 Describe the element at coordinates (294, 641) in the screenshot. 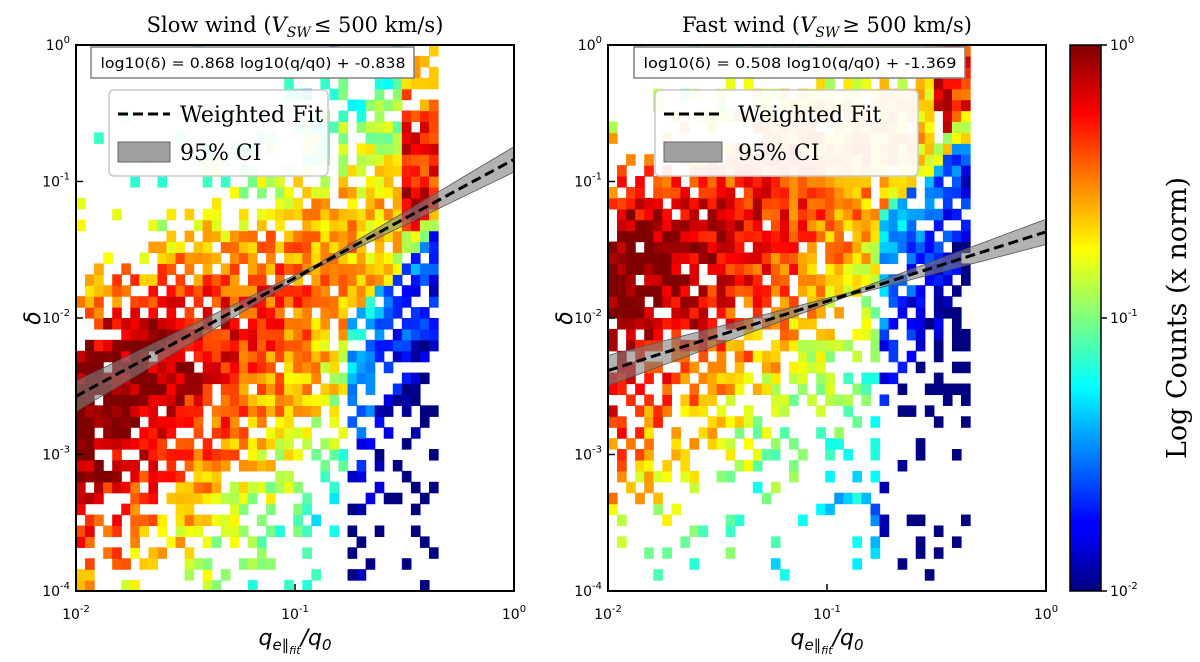

I see `x-axis-label: qe∥fit/q0` at that location.